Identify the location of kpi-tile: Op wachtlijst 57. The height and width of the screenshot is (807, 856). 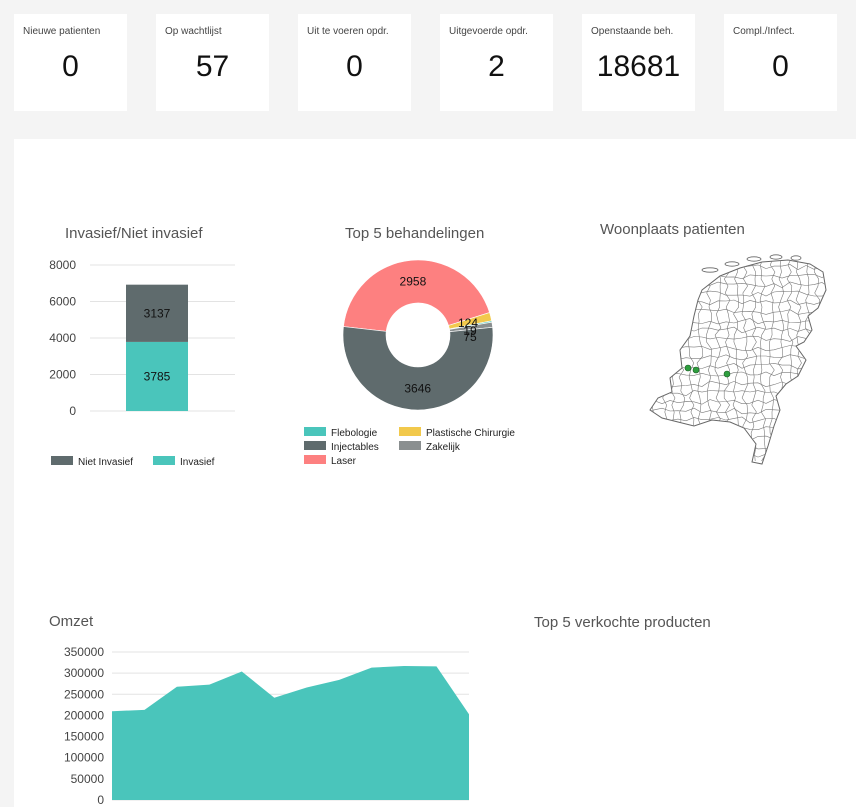
(212, 62).